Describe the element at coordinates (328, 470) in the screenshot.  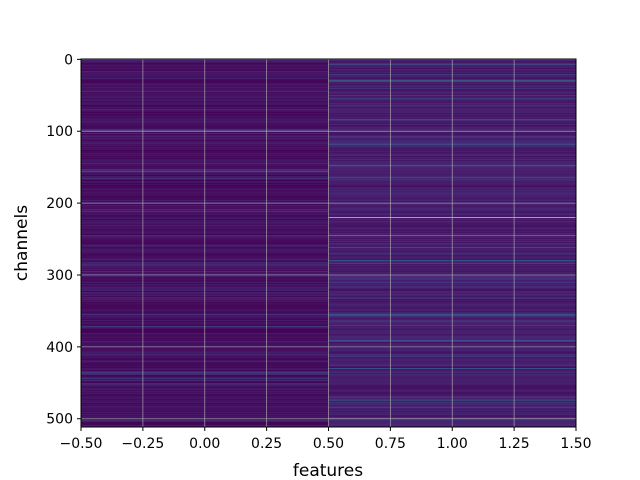
I see `x-axis-label: features` at that location.